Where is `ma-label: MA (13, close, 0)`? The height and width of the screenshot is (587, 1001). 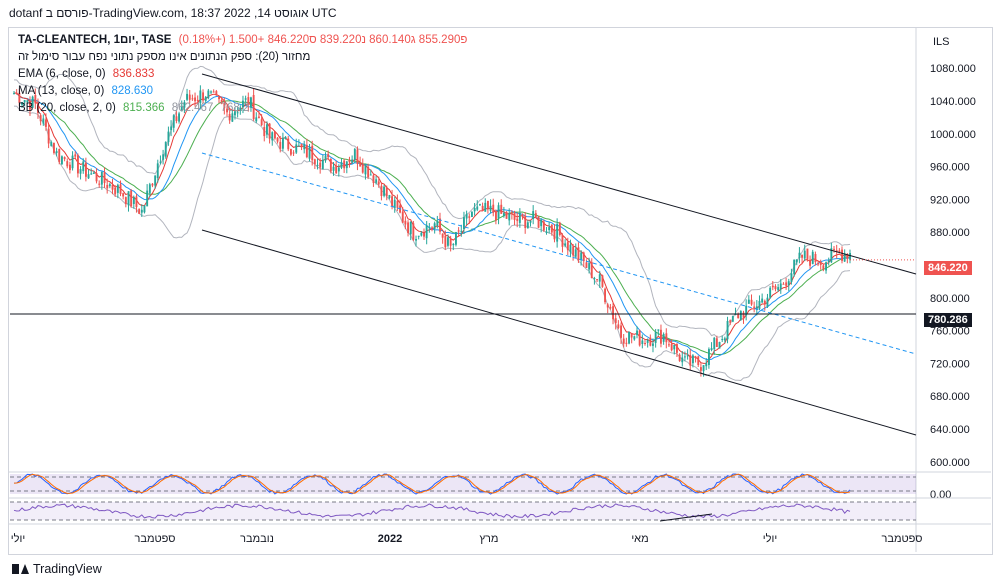 ma-label: MA (13, close, 0) is located at coordinates (61, 91).